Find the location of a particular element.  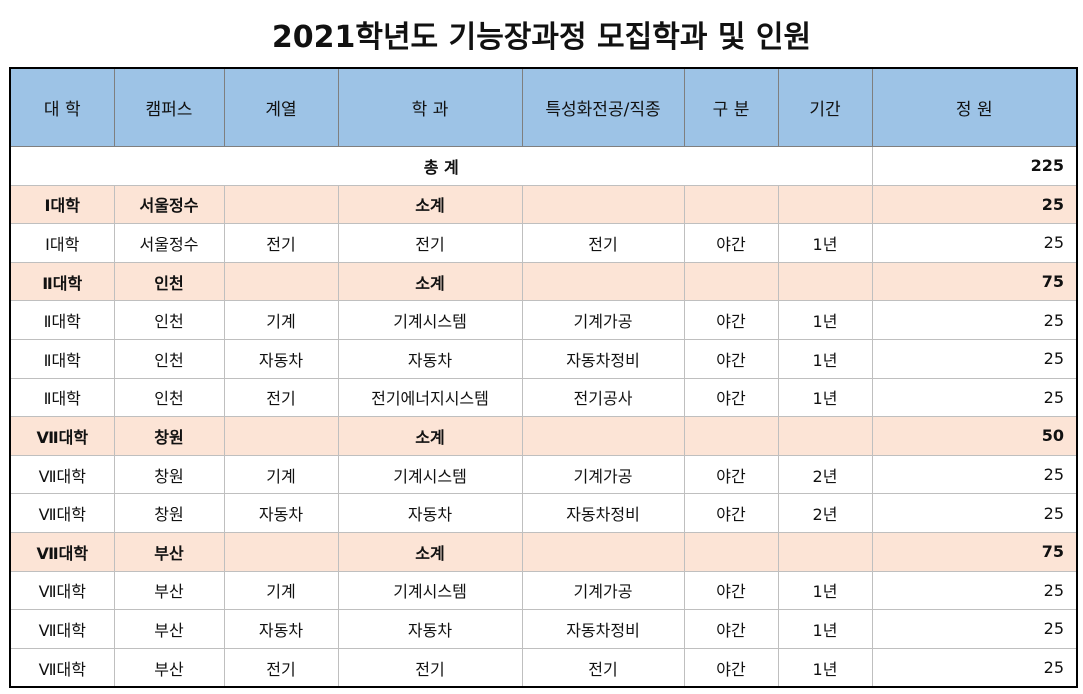

header-campus: 캠퍼스 is located at coordinates (169, 107).